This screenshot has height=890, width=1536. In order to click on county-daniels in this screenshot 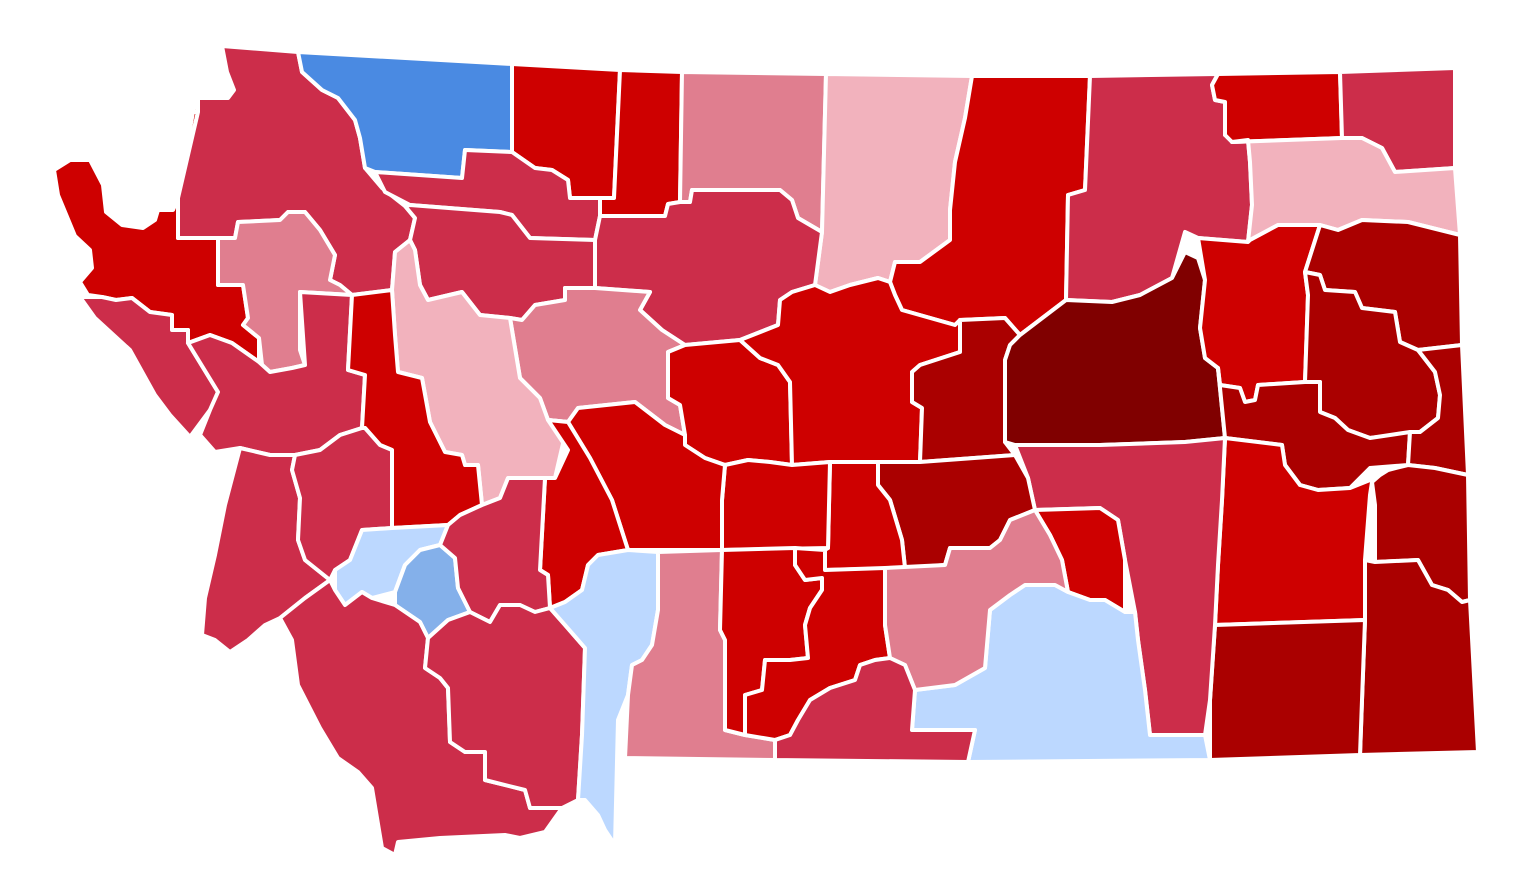, I will do `click(1277, 107)`.